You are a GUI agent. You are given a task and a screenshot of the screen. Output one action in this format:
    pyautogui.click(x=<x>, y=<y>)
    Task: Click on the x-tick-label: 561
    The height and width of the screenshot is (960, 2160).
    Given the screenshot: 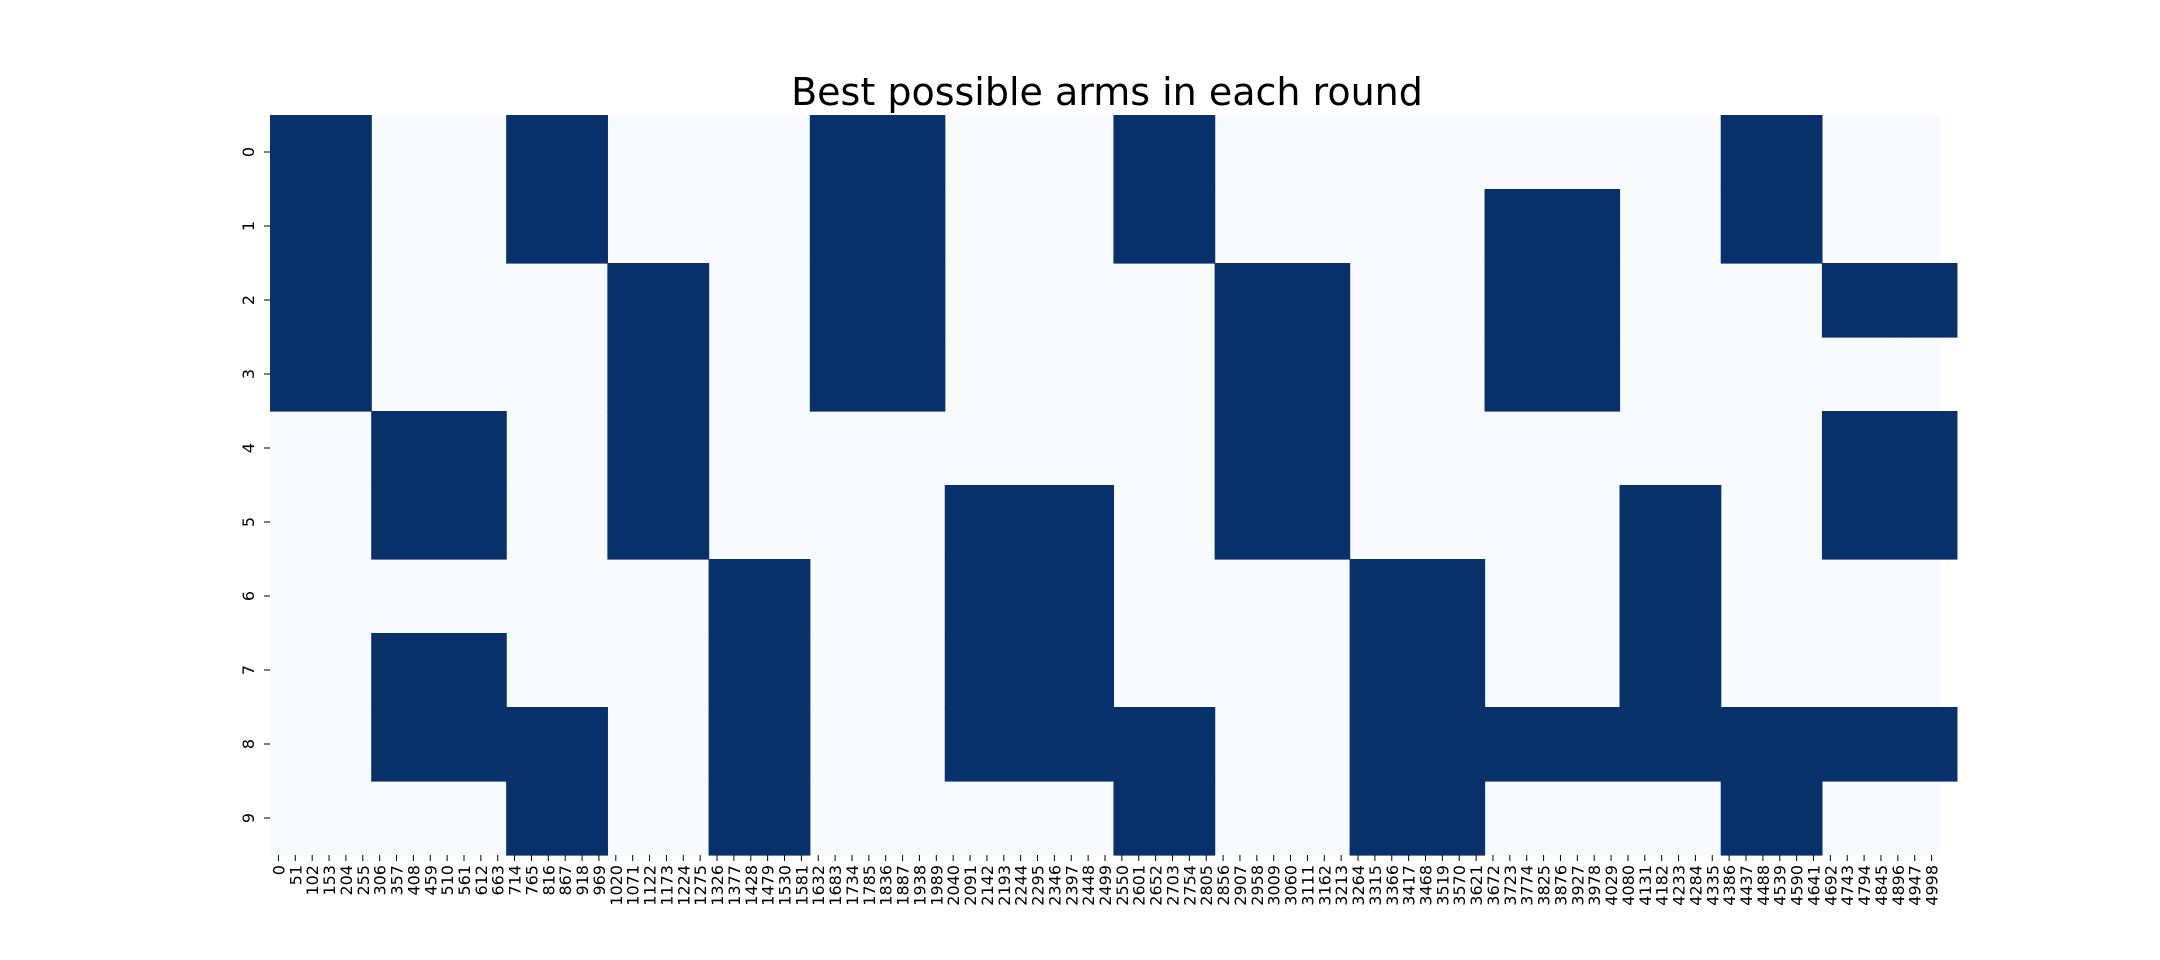 What is the action you would take?
    pyautogui.click(x=464, y=880)
    